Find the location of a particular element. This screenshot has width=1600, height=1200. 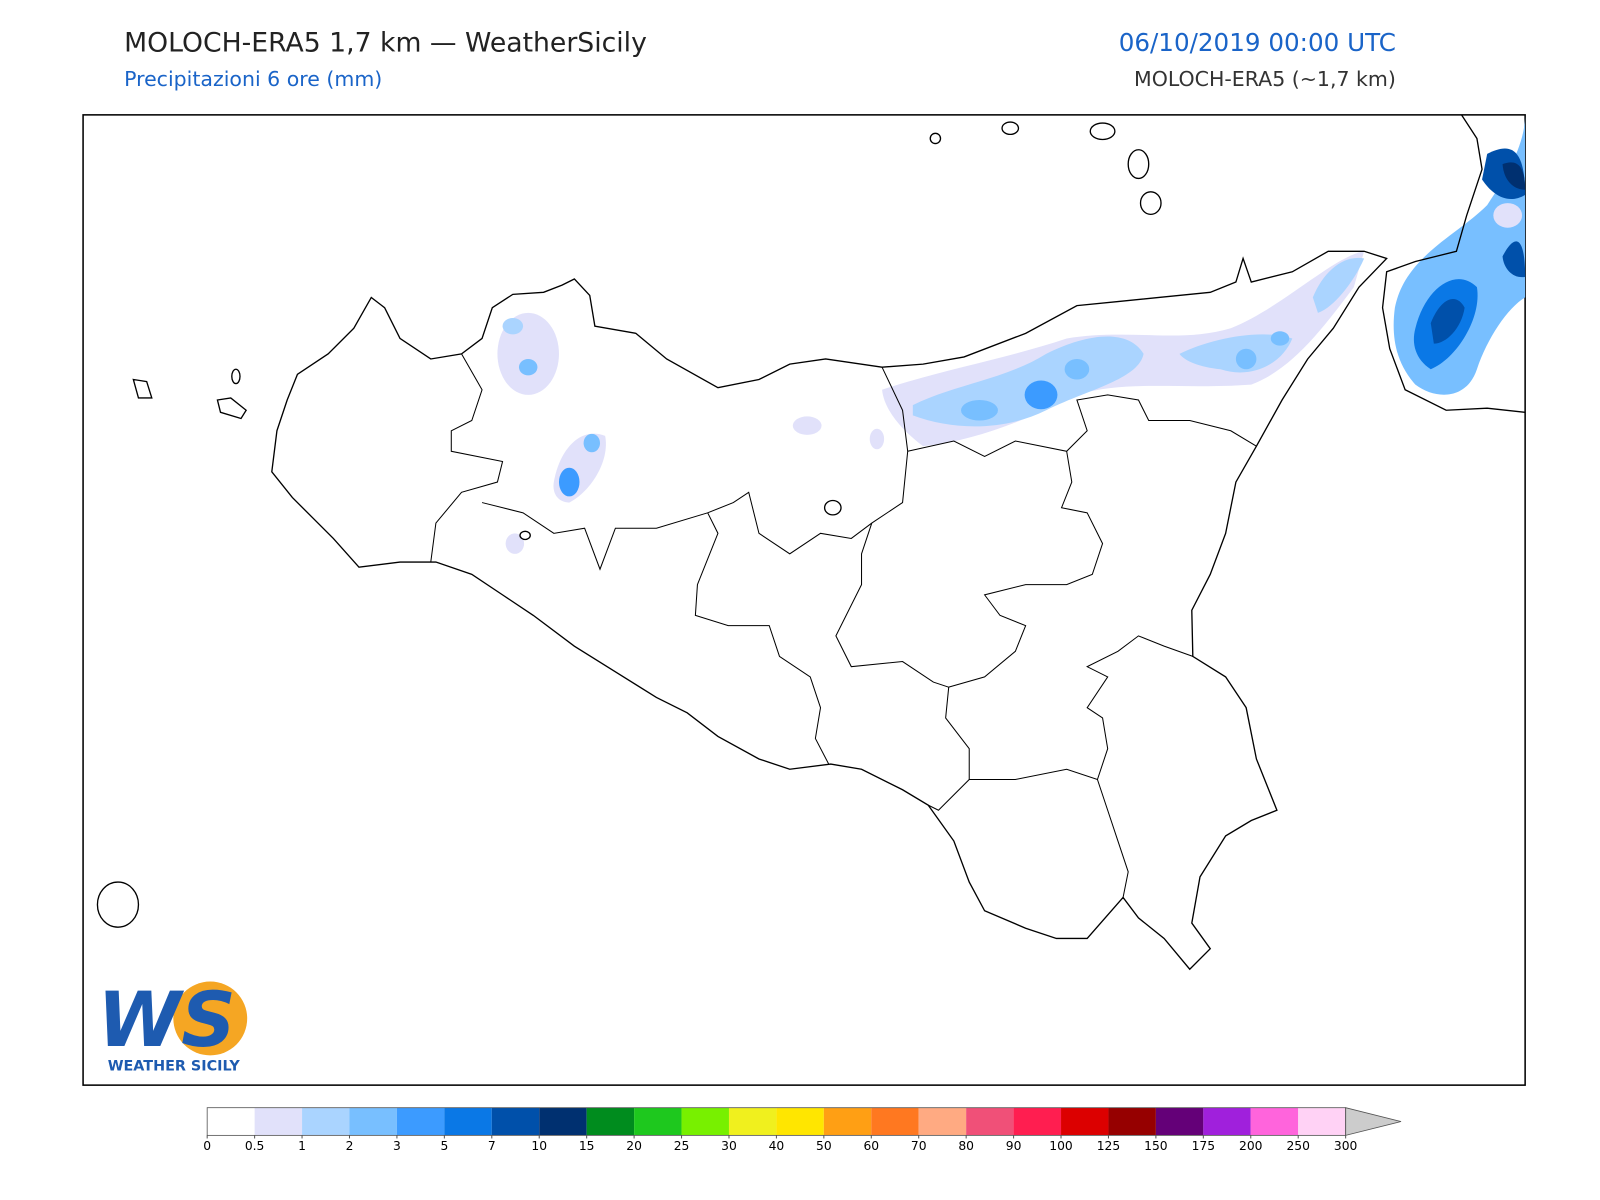

logo-text: WEATHER SICILY is located at coordinates (174, 1067).